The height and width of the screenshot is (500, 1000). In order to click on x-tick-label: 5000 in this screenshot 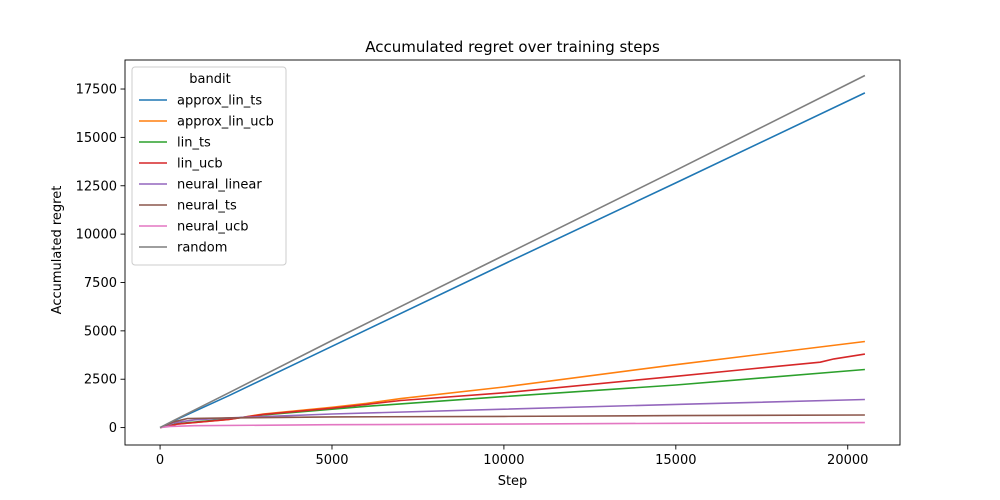, I will do `click(331, 460)`.